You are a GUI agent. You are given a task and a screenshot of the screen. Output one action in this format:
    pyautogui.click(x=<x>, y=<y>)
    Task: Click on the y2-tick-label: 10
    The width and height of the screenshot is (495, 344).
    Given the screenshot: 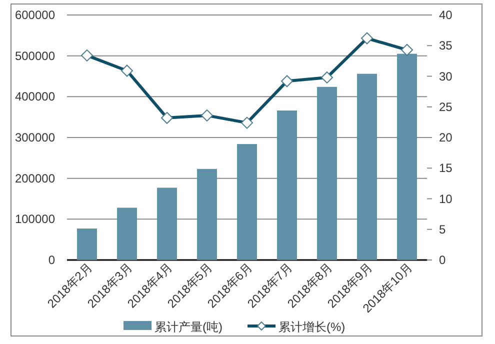 What is the action you would take?
    pyautogui.click(x=446, y=199)
    